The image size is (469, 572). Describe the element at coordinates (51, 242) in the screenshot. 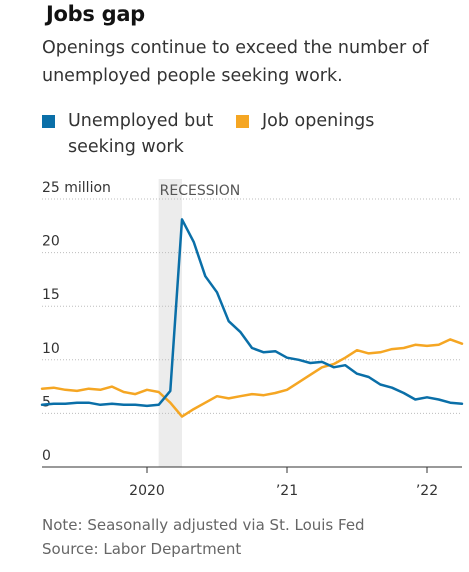

I see `y-tick-label: 20` at that location.